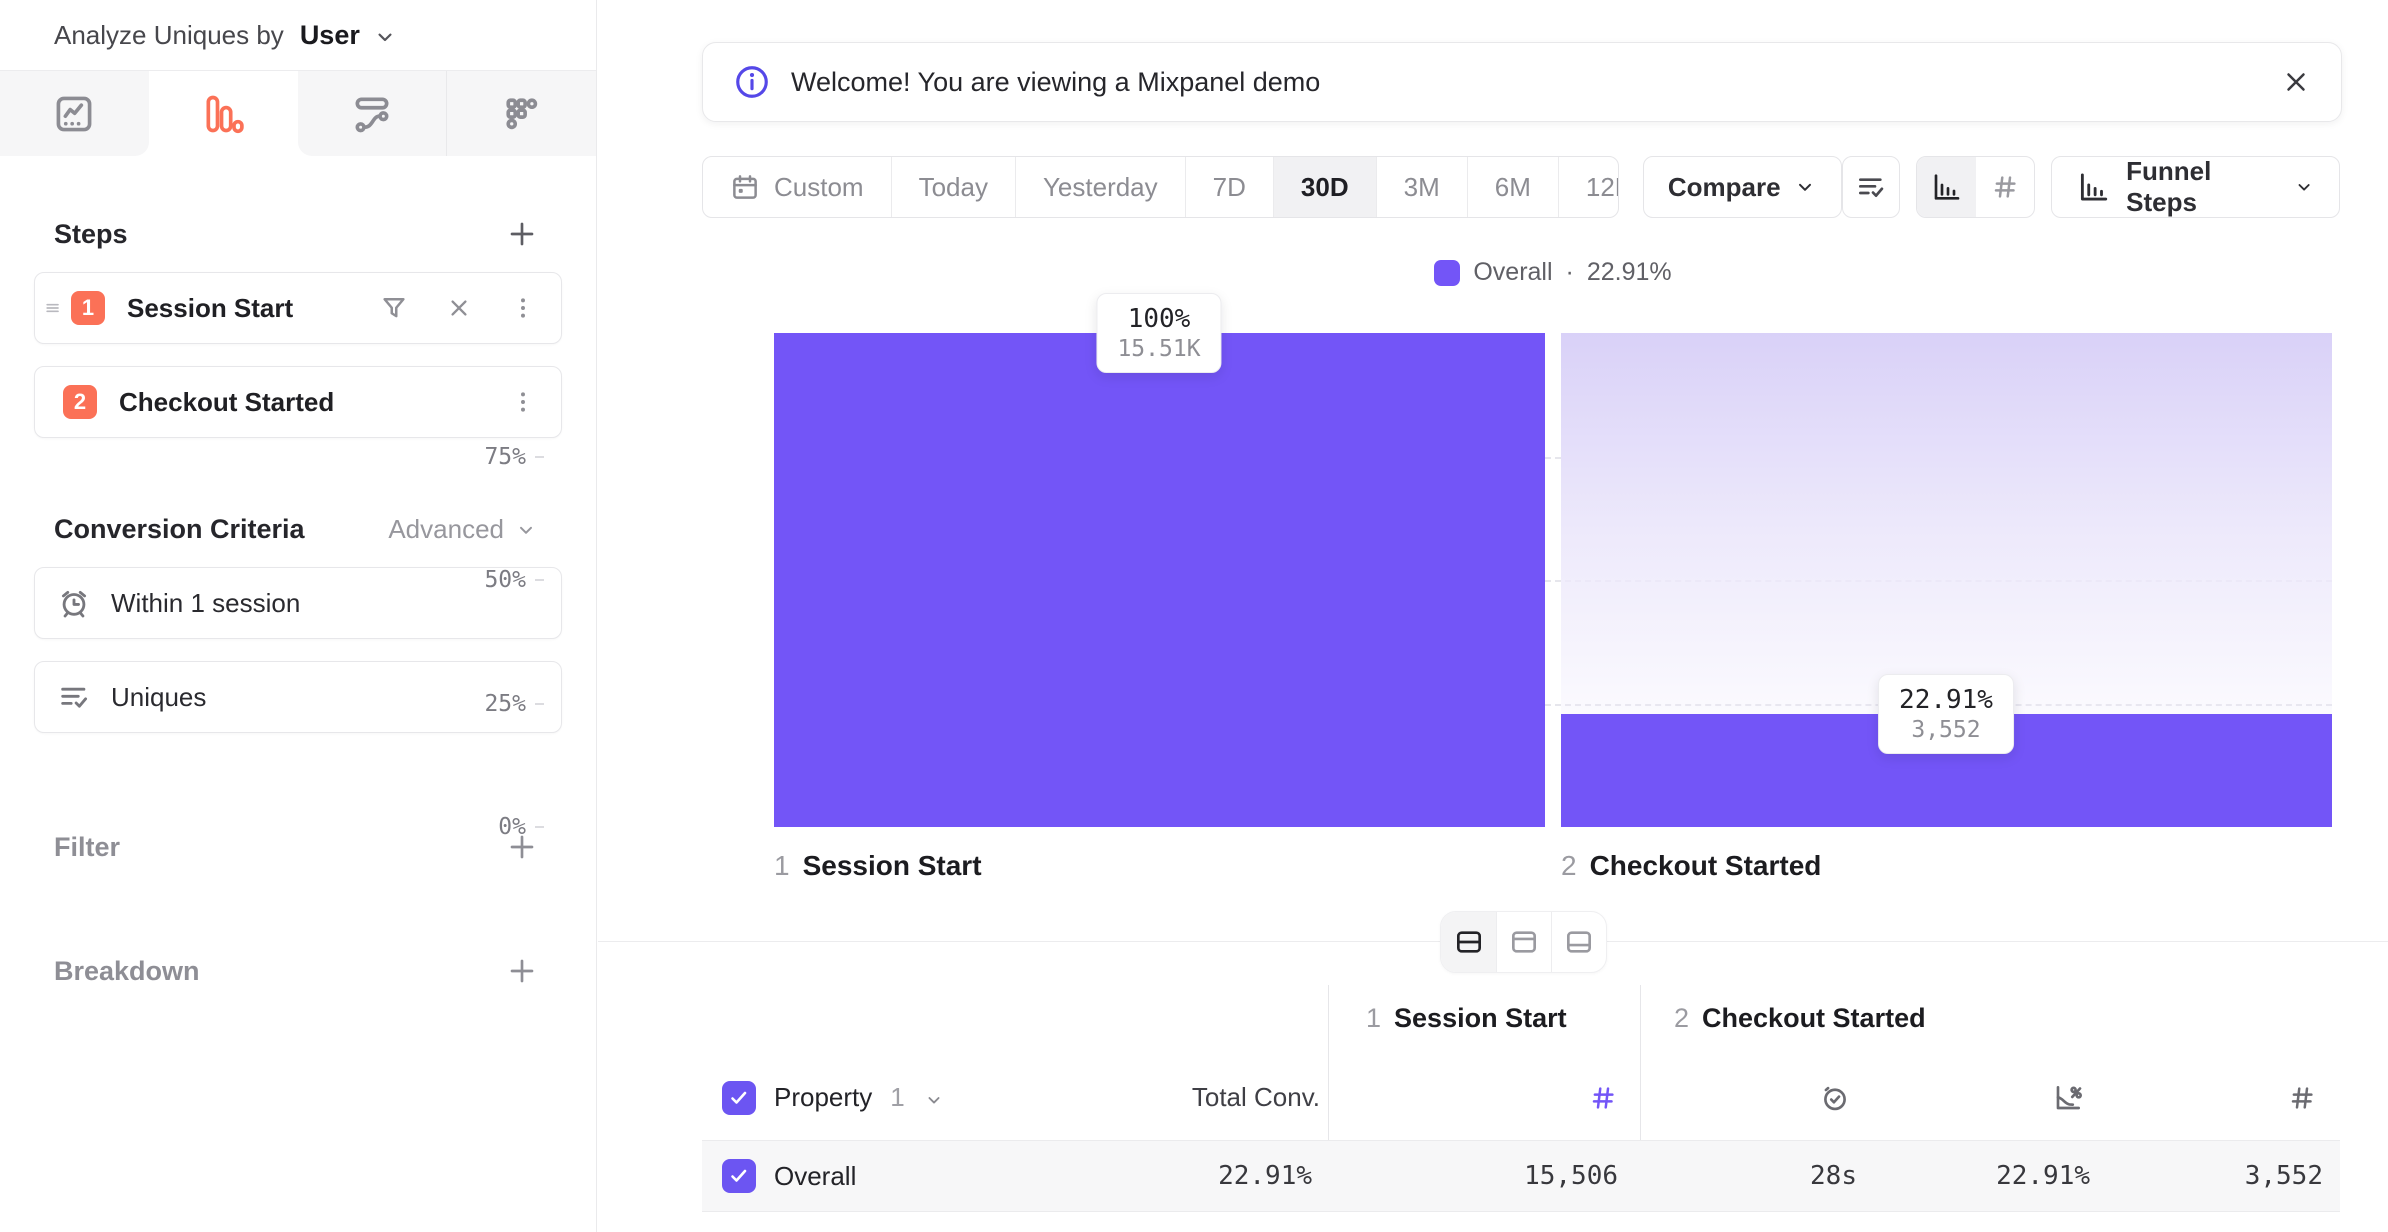 This screenshot has height=1232, width=2388. I want to click on filter-icon, so click(394, 308).